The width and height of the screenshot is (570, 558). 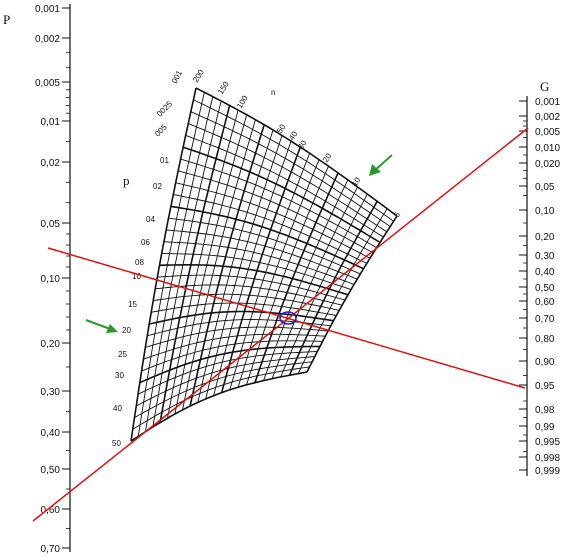 I want to click on right-axis-tick-label: 0,95, so click(x=545, y=386).